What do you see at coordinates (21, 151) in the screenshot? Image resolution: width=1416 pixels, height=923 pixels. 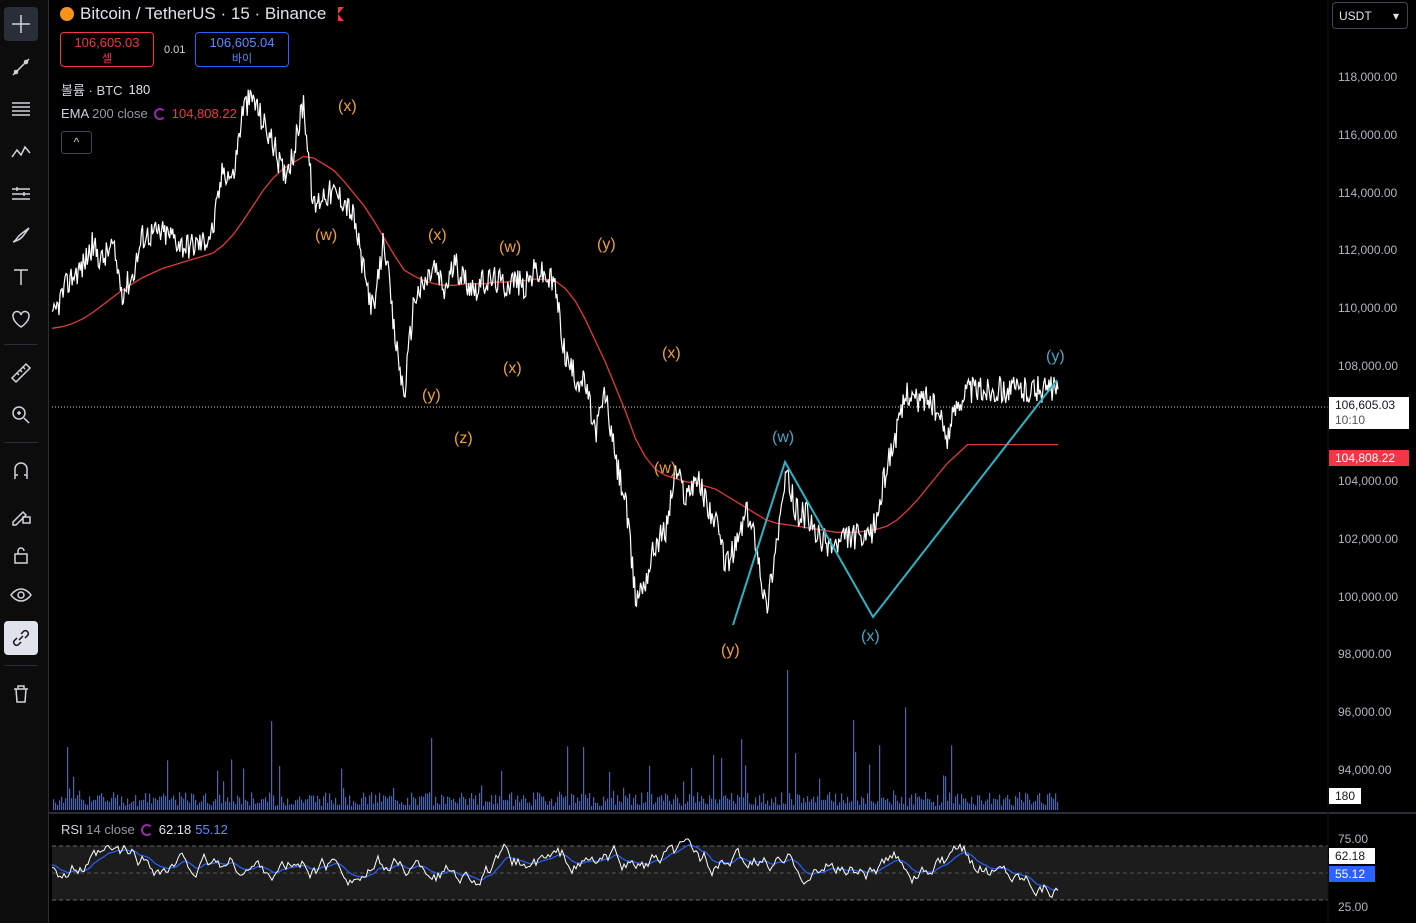 I see `pattern-icon` at bounding box center [21, 151].